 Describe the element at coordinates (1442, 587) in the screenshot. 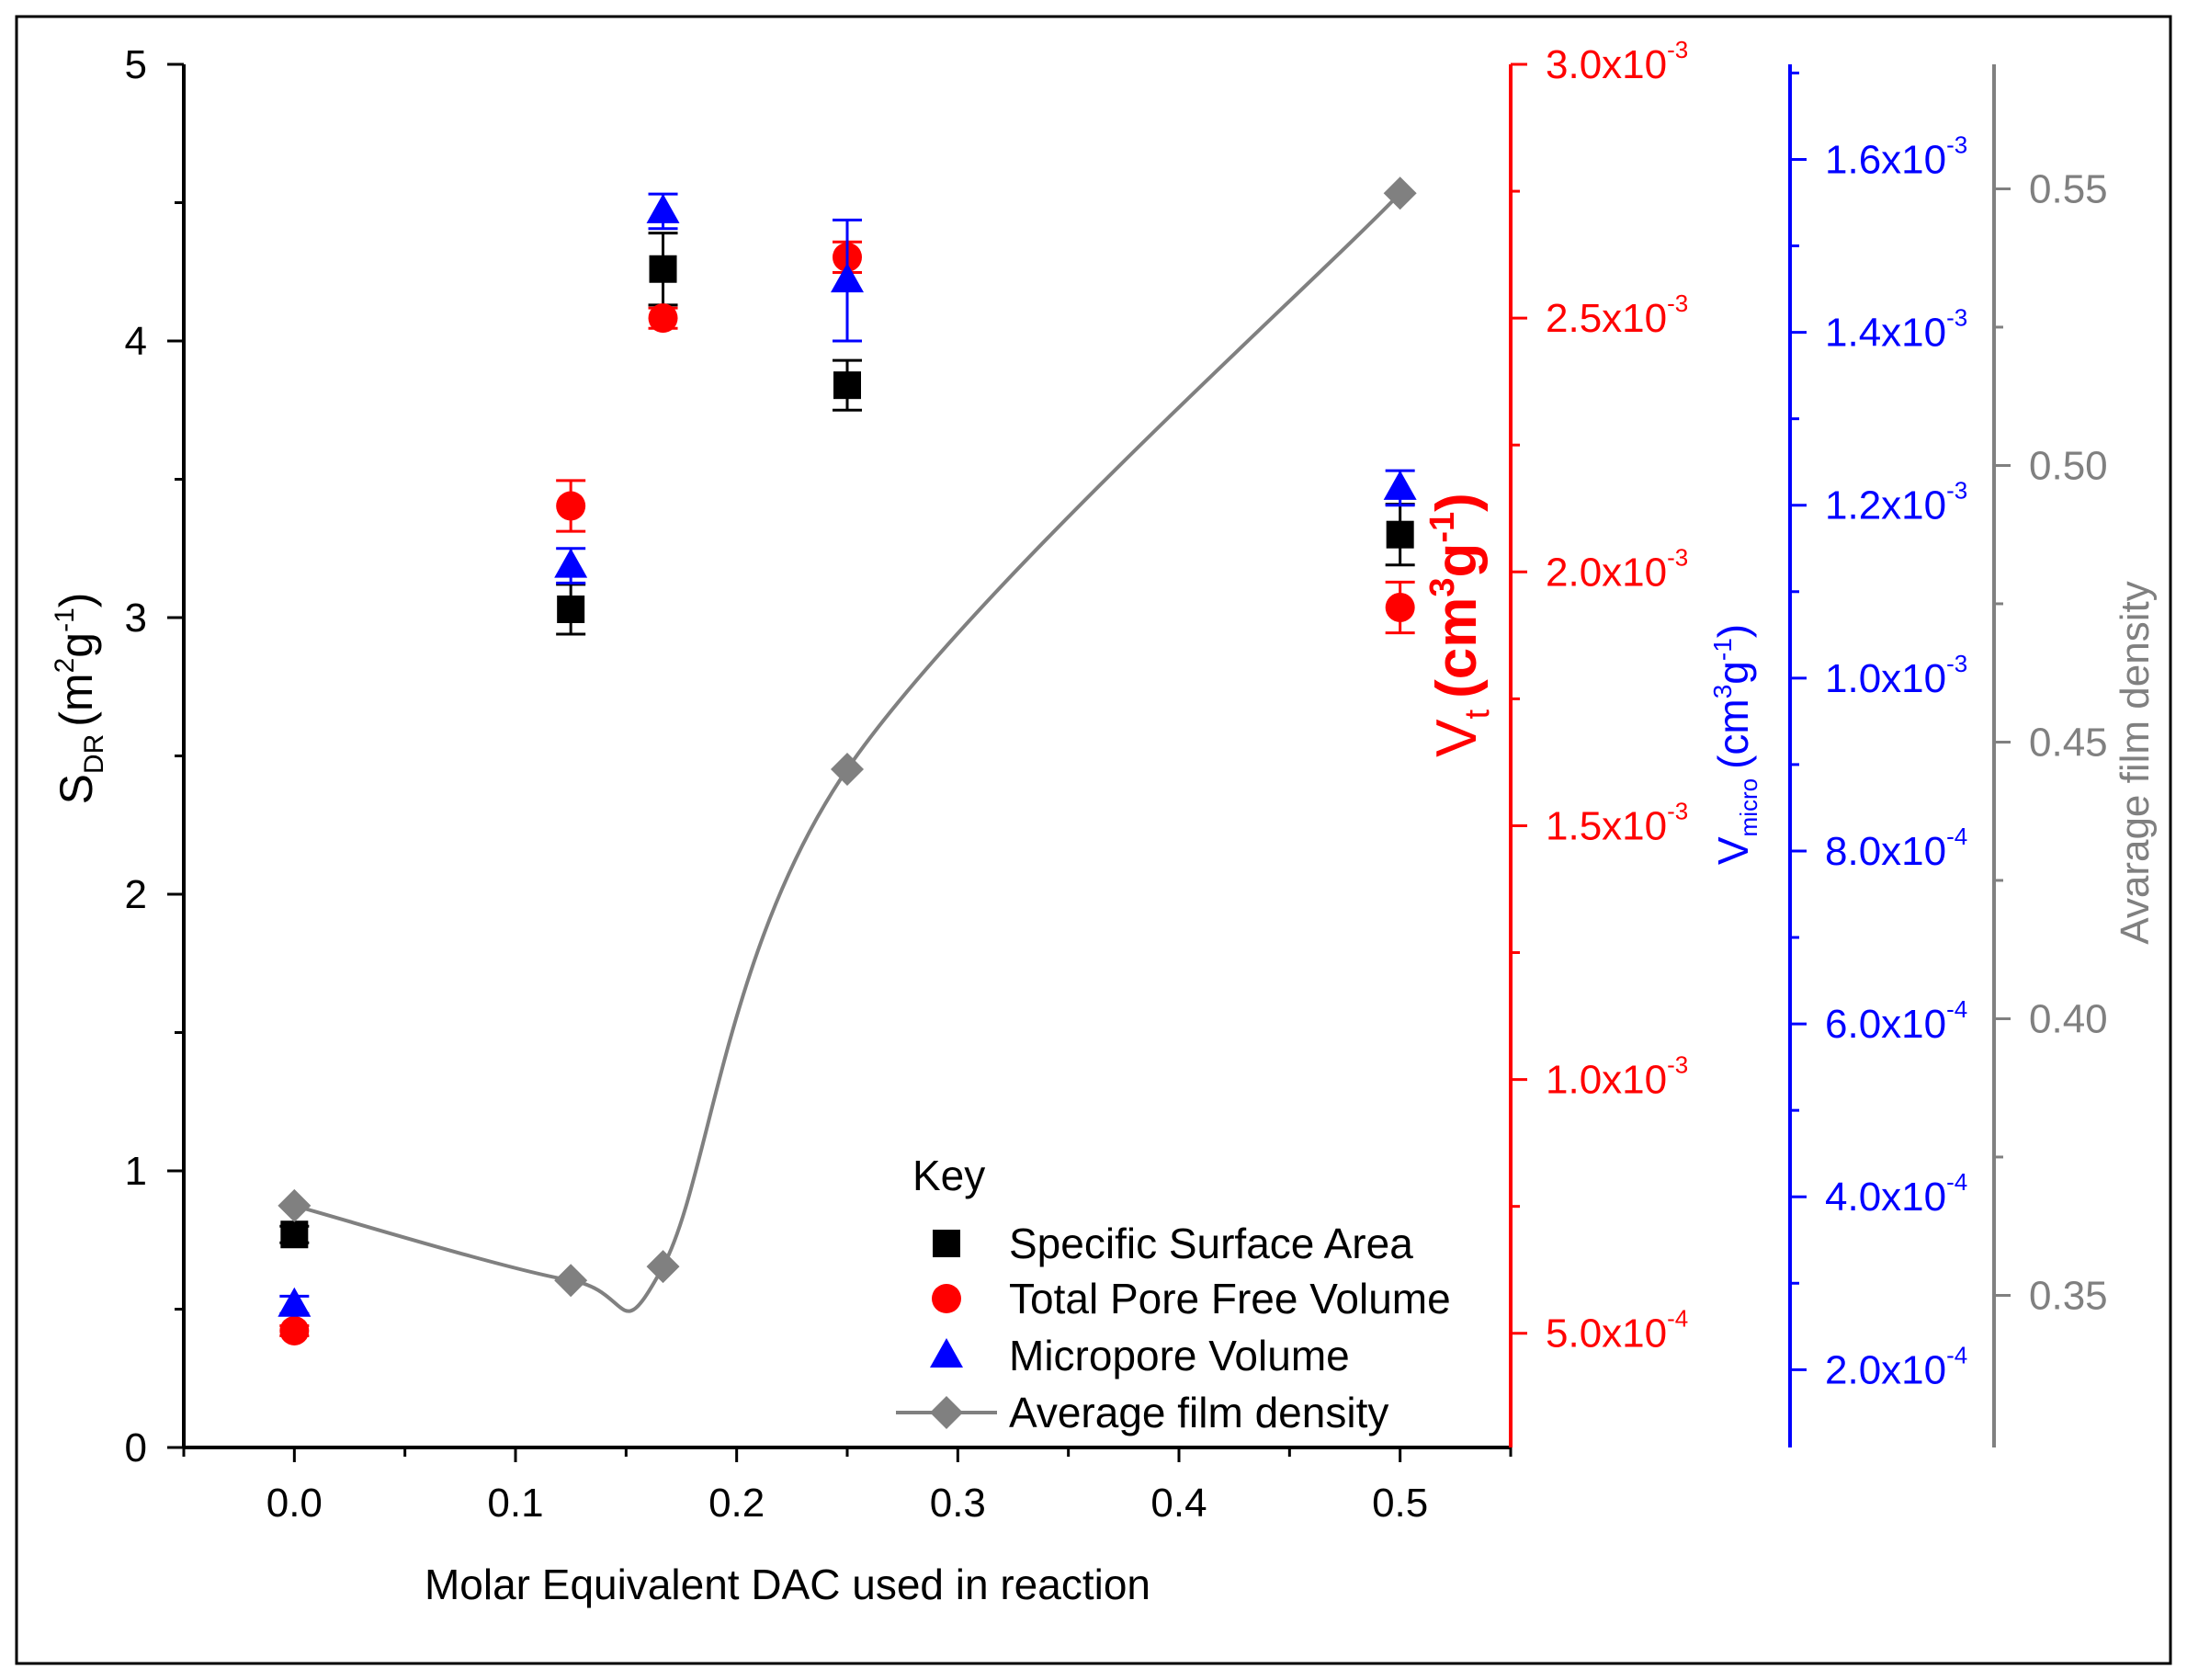

I see `vt-title-sup: 3` at that location.